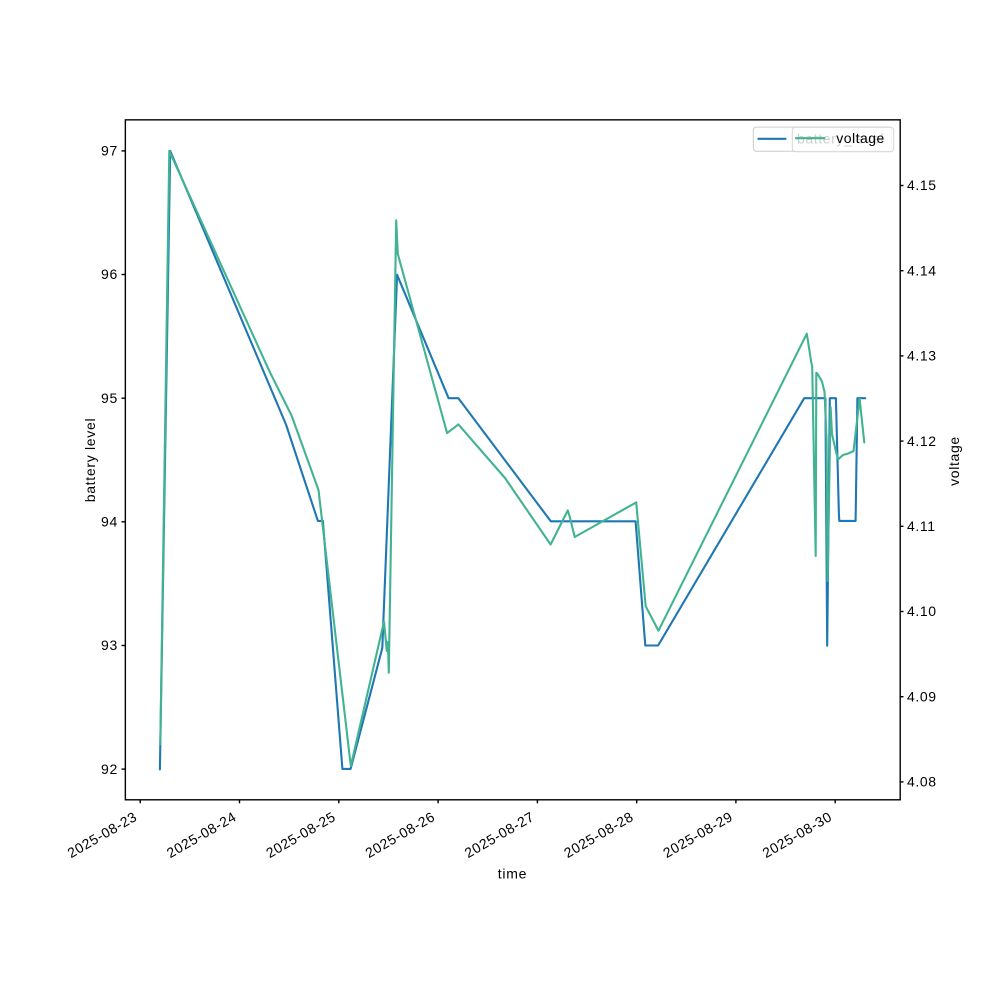  What do you see at coordinates (922, 356) in the screenshot?
I see `svg-text: 4.13` at bounding box center [922, 356].